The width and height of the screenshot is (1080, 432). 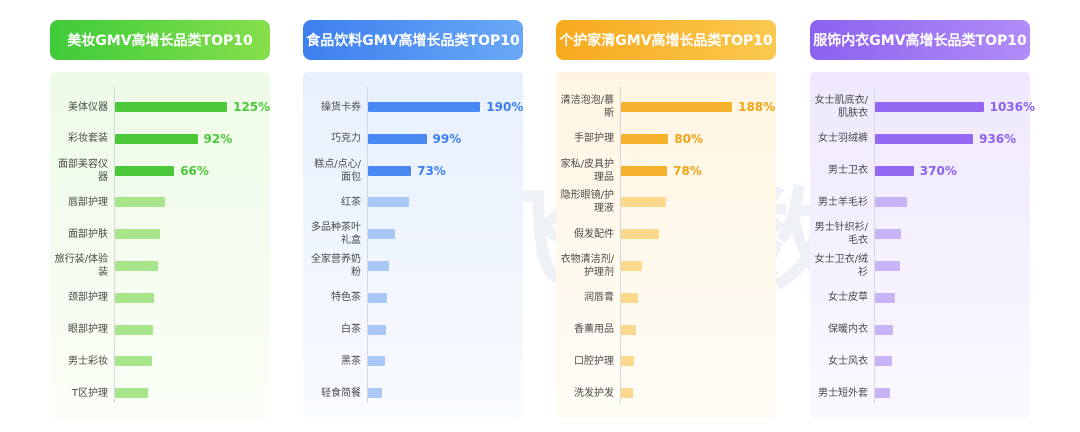 I want to click on bar-row: 多品种茶叶礼盒, so click(x=413, y=234).